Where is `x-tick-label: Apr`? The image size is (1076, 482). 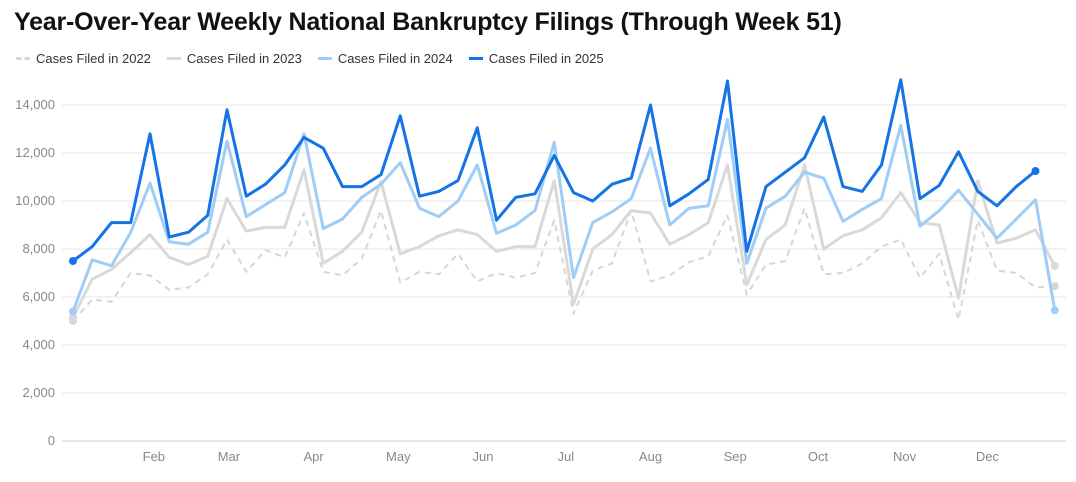 x-tick-label: Apr is located at coordinates (314, 456).